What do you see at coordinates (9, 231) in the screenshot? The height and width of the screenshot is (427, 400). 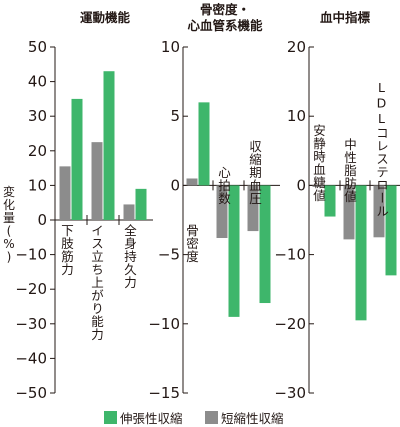 I see `y-axis-label-char: (` at bounding box center [9, 231].